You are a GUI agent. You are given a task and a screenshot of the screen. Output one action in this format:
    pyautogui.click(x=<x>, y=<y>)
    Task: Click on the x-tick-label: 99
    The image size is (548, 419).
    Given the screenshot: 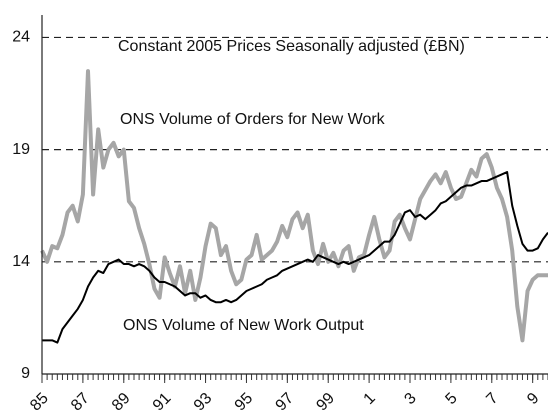 What is the action you would take?
    pyautogui.click(x=325, y=402)
    